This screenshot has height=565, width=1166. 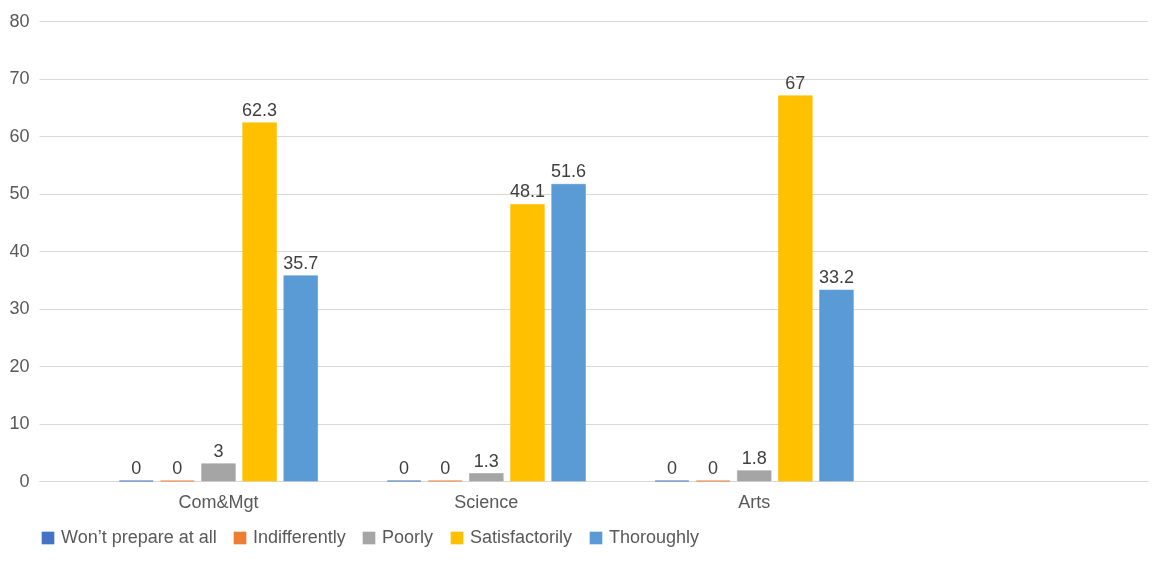 I want to click on y-tick-label: 70, so click(x=19, y=78).